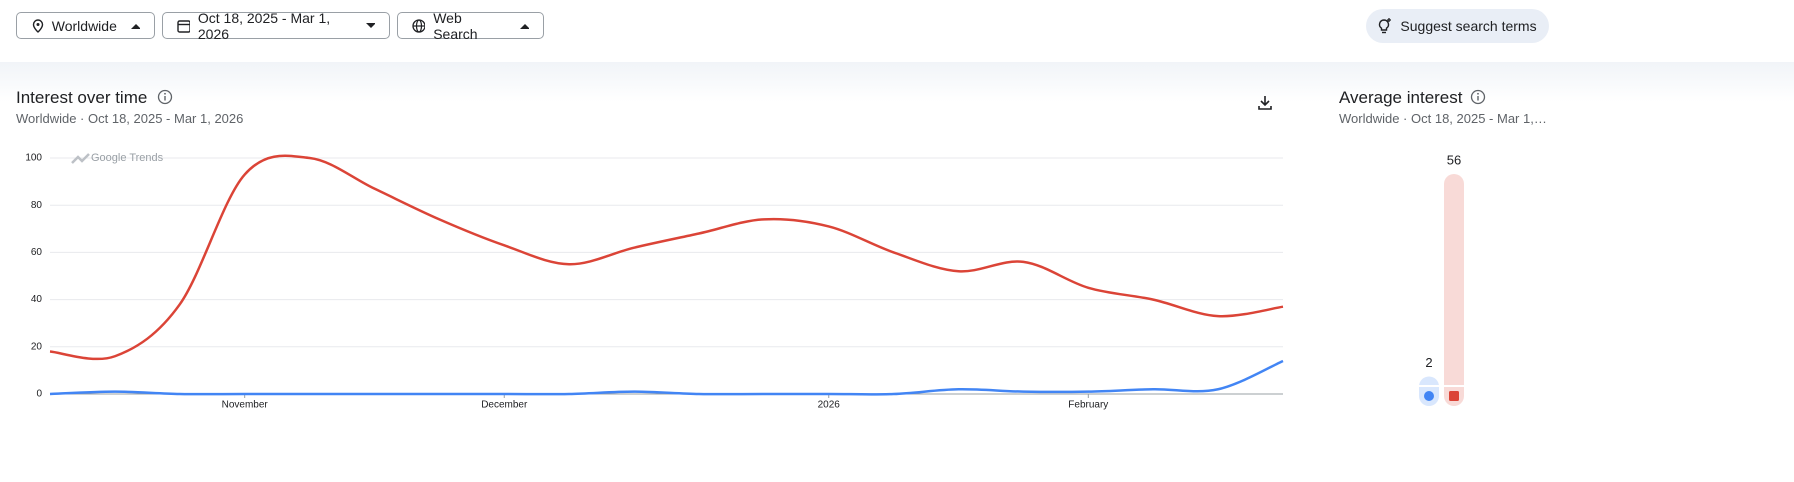  I want to click on pin-icon, so click(38, 25).